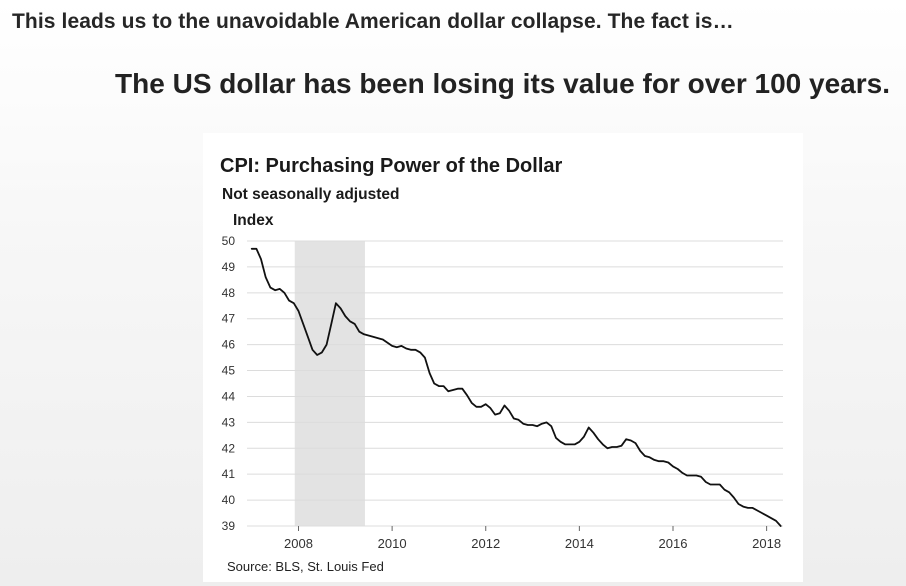 This screenshot has width=906, height=586. I want to click on y-tick-label: 46, so click(229, 345).